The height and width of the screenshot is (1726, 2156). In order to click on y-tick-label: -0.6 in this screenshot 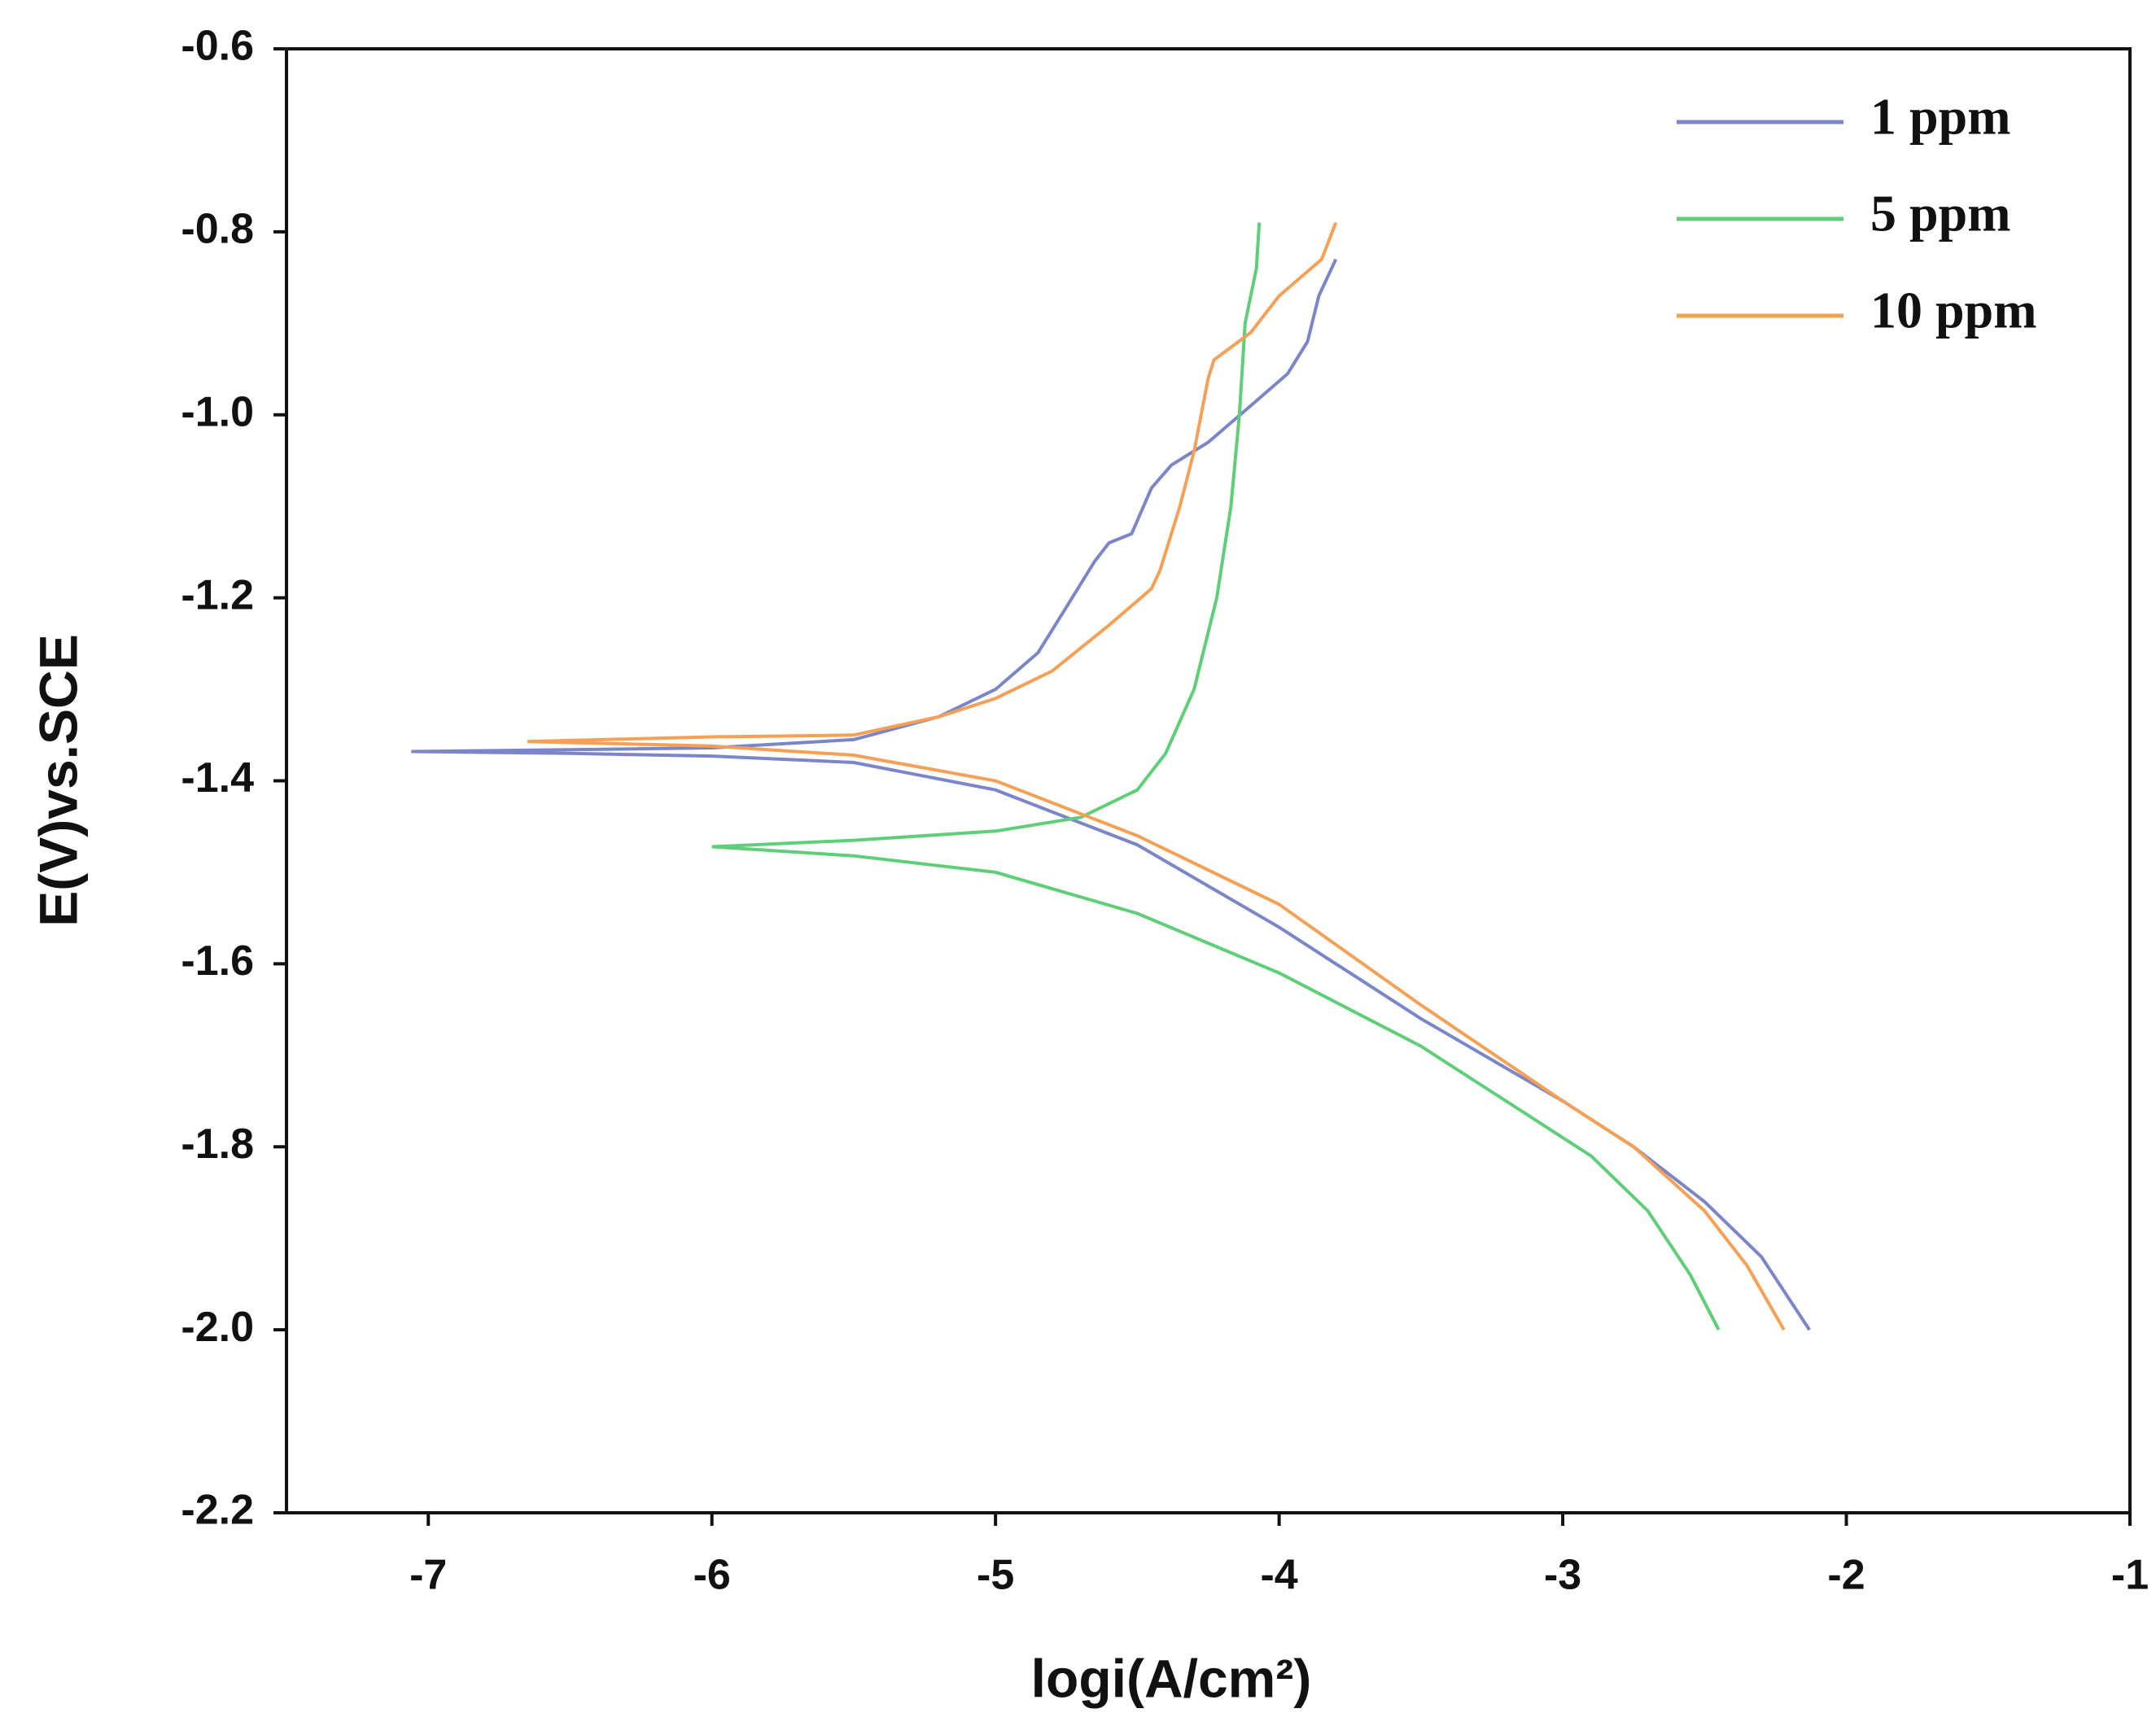, I will do `click(217, 46)`.